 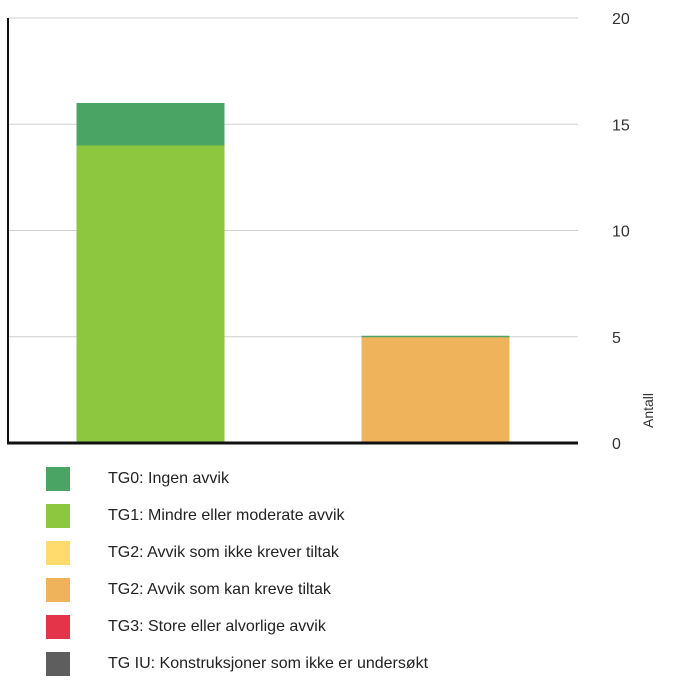 What do you see at coordinates (648, 410) in the screenshot?
I see `y-axis-title: Antall` at bounding box center [648, 410].